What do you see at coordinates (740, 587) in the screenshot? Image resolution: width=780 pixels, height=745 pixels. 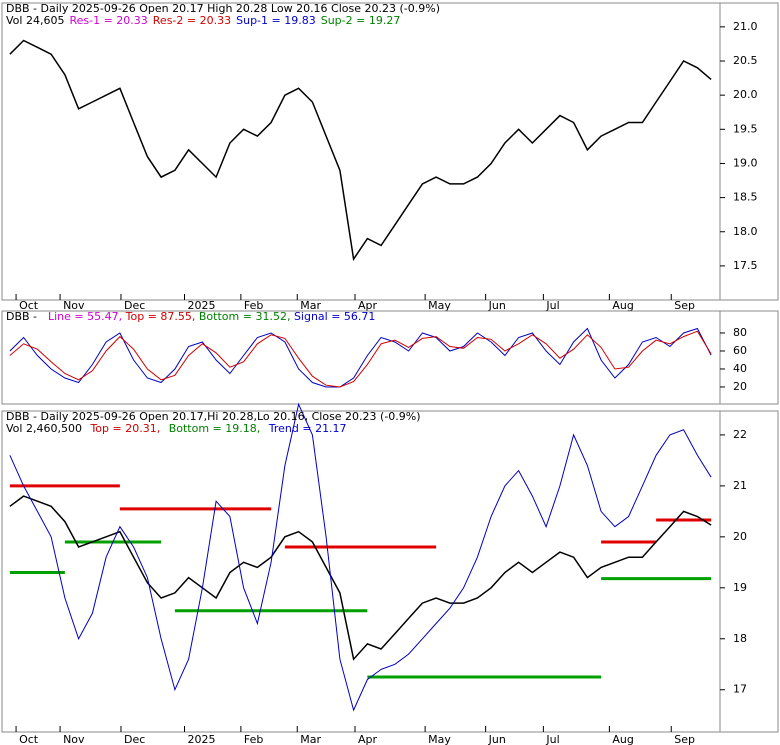 I see `y-tick-label: 19` at bounding box center [740, 587].